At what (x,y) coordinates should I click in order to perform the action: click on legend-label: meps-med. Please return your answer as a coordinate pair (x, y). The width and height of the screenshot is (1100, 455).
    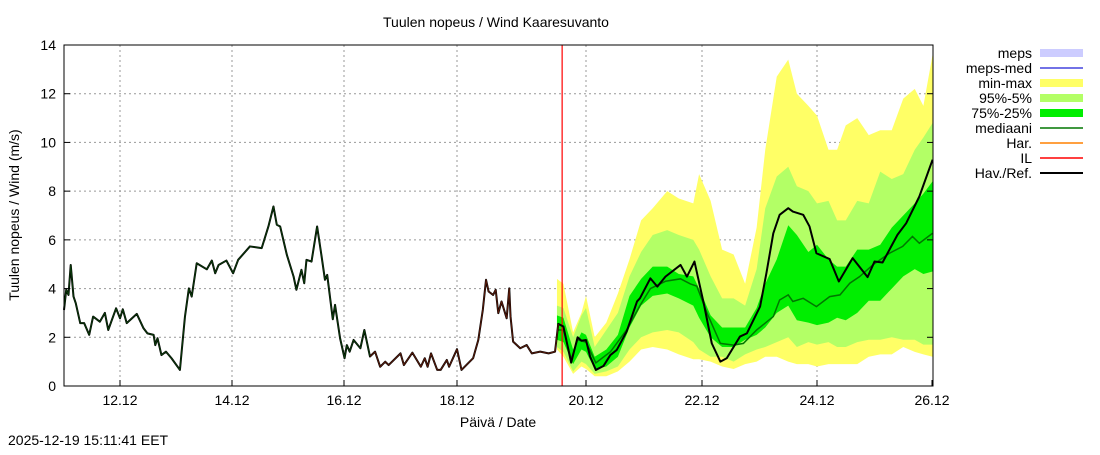
    Looking at the image, I should click on (999, 68).